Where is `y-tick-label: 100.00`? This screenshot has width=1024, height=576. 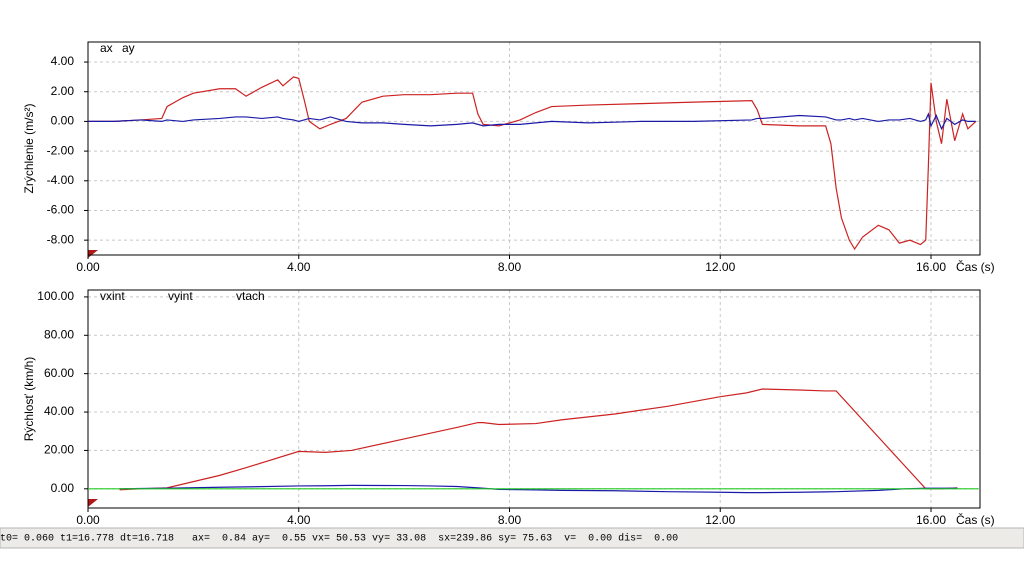
y-tick-label: 100.00 is located at coordinates (55, 296).